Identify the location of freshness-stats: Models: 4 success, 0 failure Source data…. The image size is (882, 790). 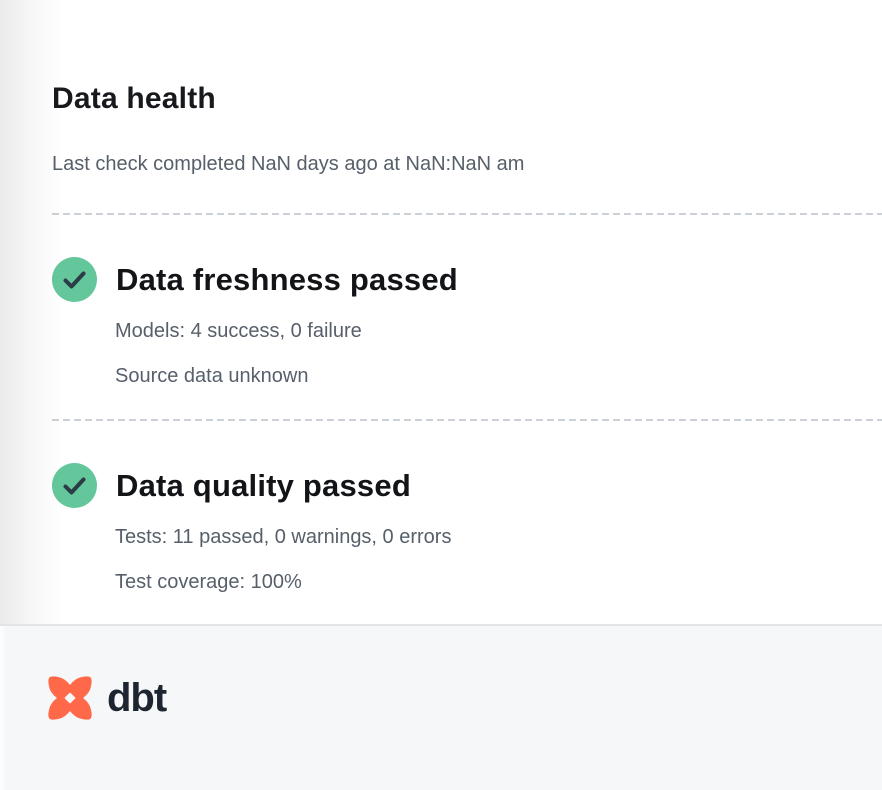
(498, 354).